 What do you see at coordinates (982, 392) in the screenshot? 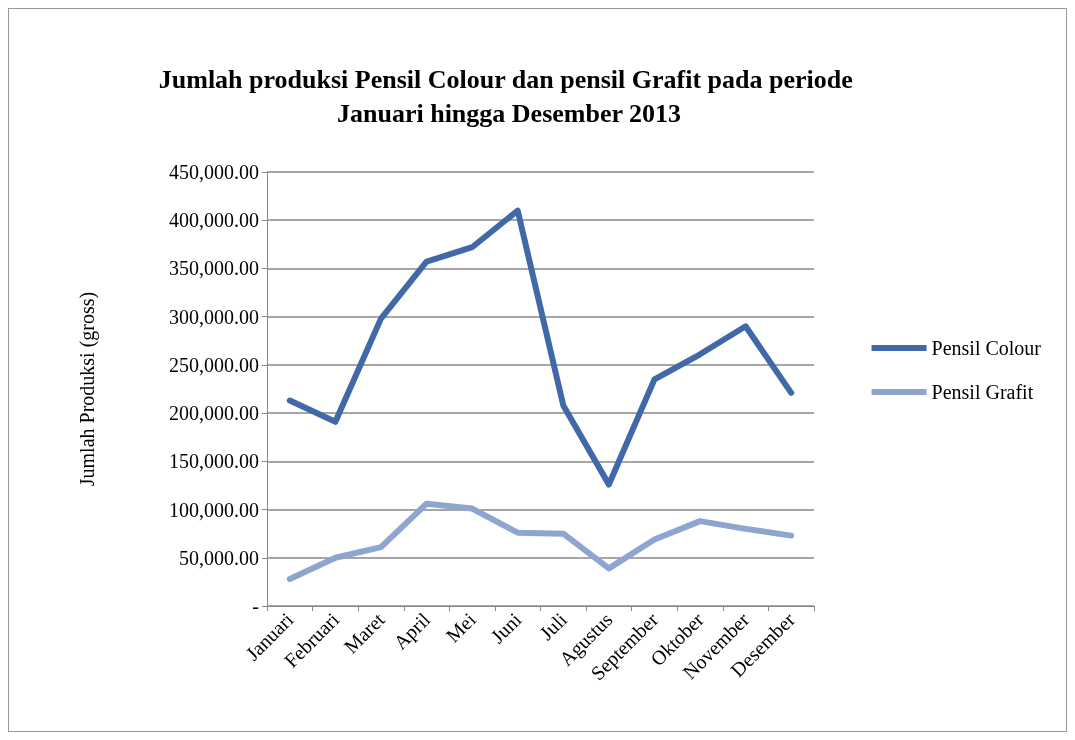
I see `legend-label: Pensil Grafit` at bounding box center [982, 392].